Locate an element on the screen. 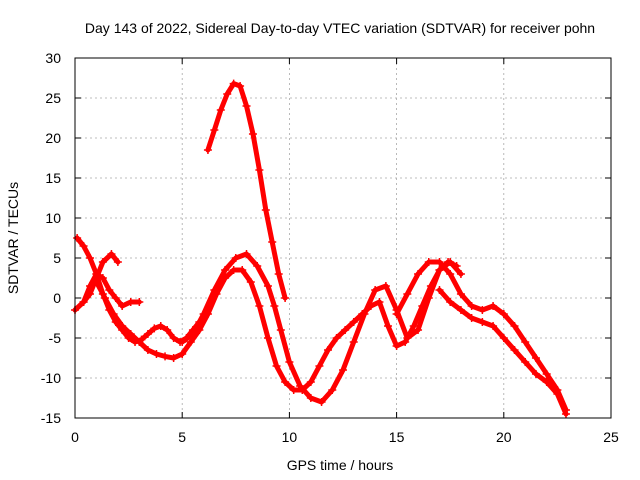  x-tick-label: 0 is located at coordinates (75, 437).